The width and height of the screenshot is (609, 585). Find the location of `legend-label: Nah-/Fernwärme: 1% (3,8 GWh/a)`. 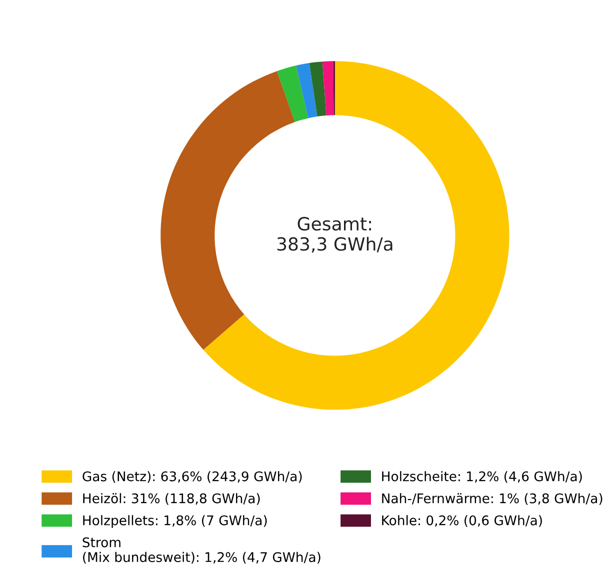

legend-label: Nah-/Fernwärme: 1% (3,8 GWh/a) is located at coordinates (492, 499).